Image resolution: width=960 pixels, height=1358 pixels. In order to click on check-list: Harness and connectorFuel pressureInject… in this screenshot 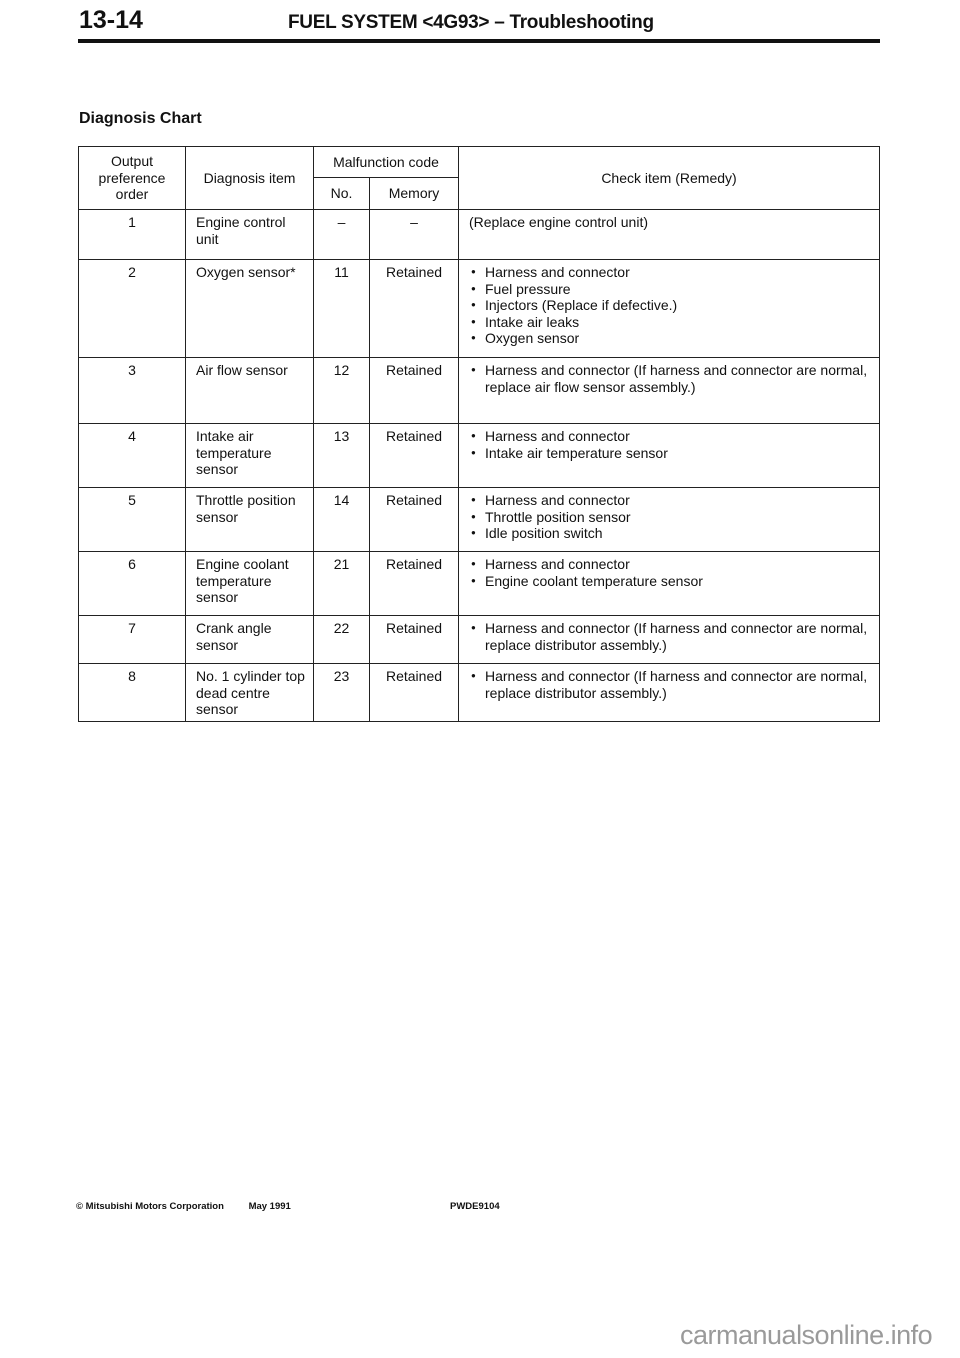, I will do `click(670, 305)`.